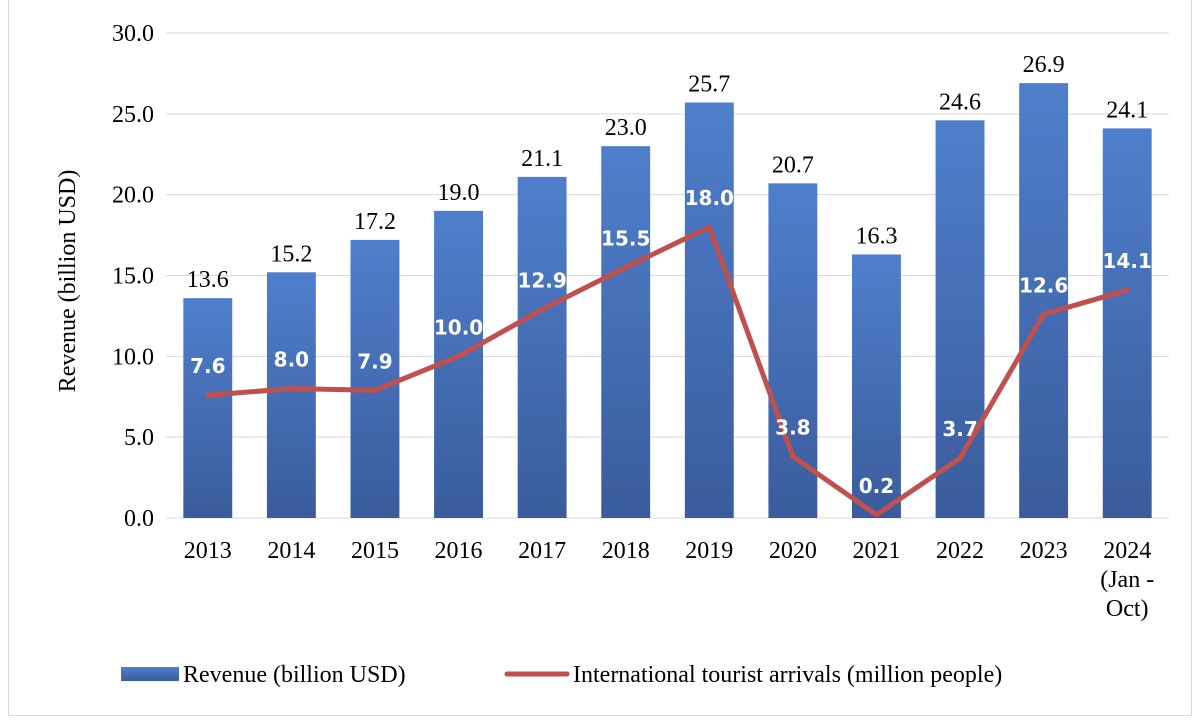 This screenshot has width=1202, height=722. I want to click on revenue-value-label: 21.1, so click(542, 159).